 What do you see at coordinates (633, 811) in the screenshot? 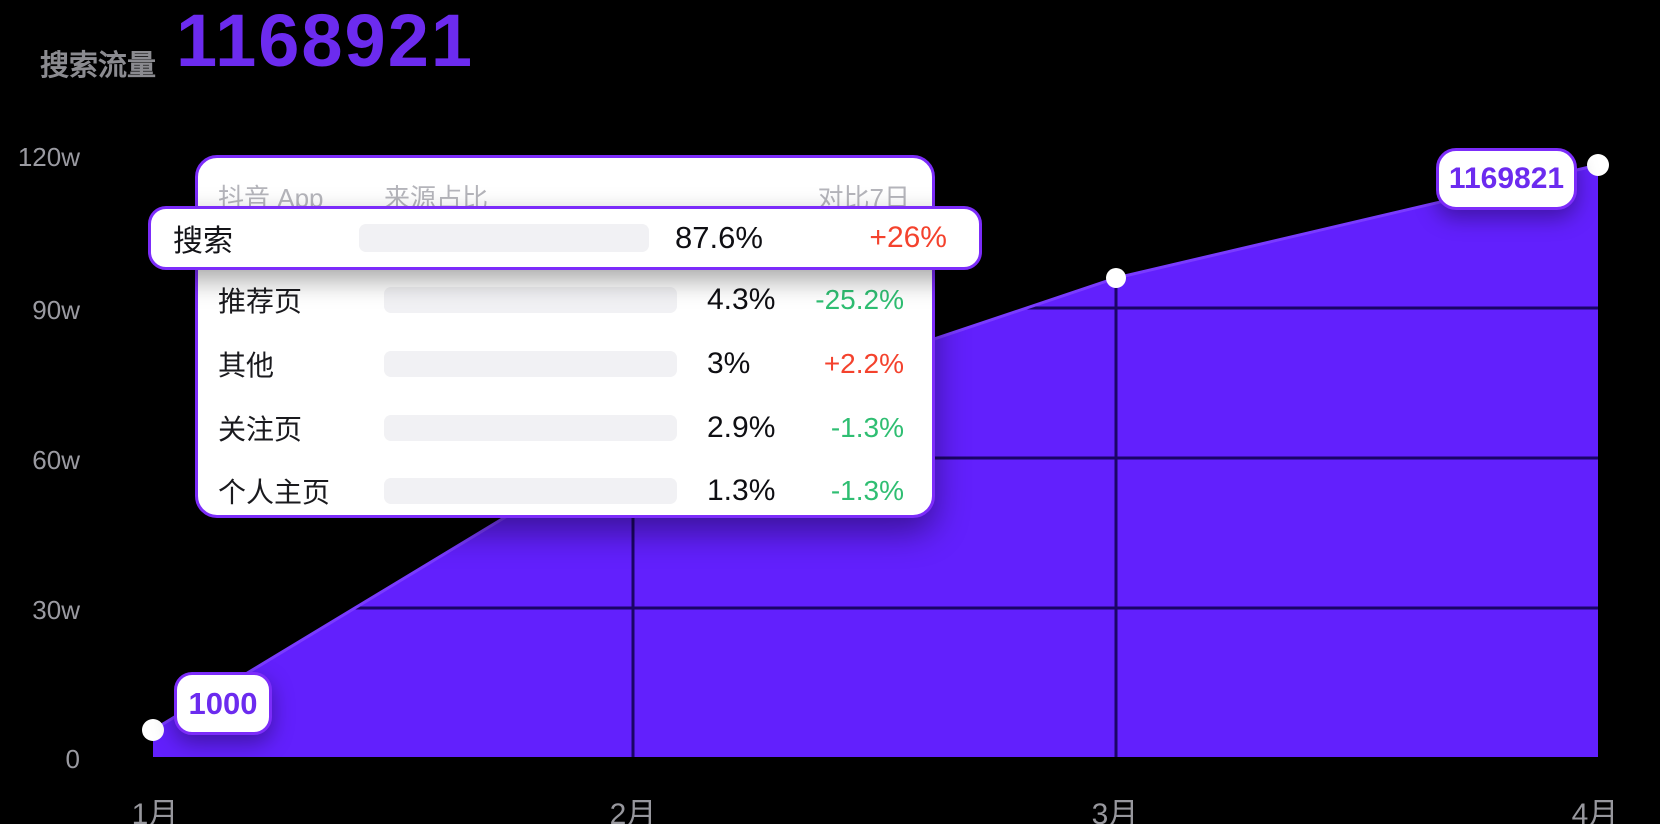
I see `xtick-feb: 2月` at bounding box center [633, 811].